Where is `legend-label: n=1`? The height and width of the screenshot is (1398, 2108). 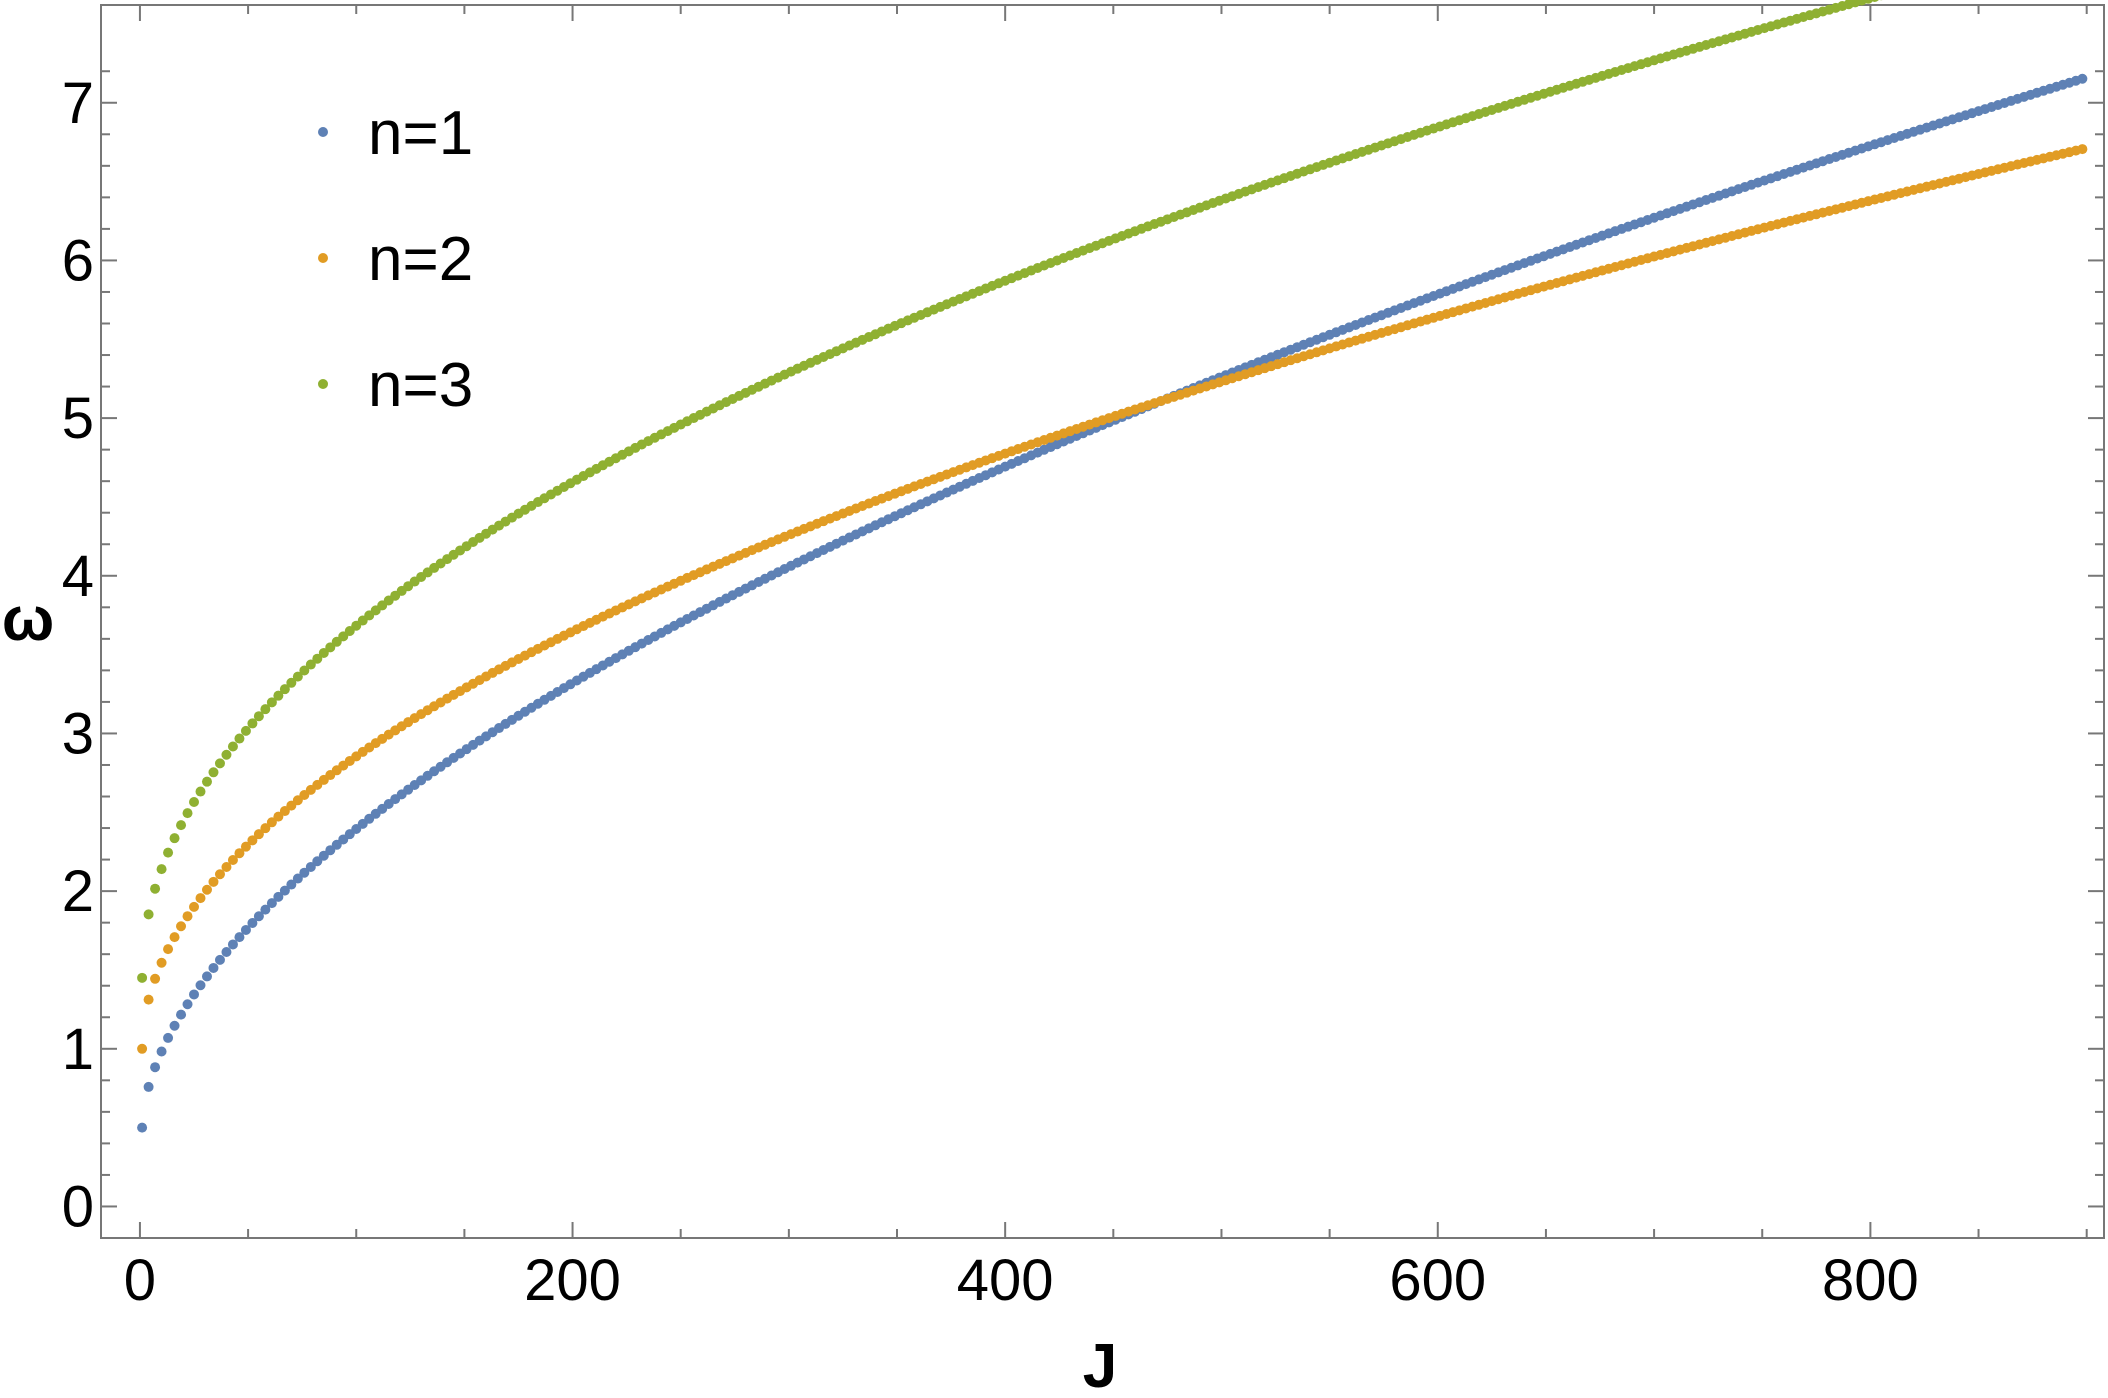 legend-label: n=1 is located at coordinates (420, 133).